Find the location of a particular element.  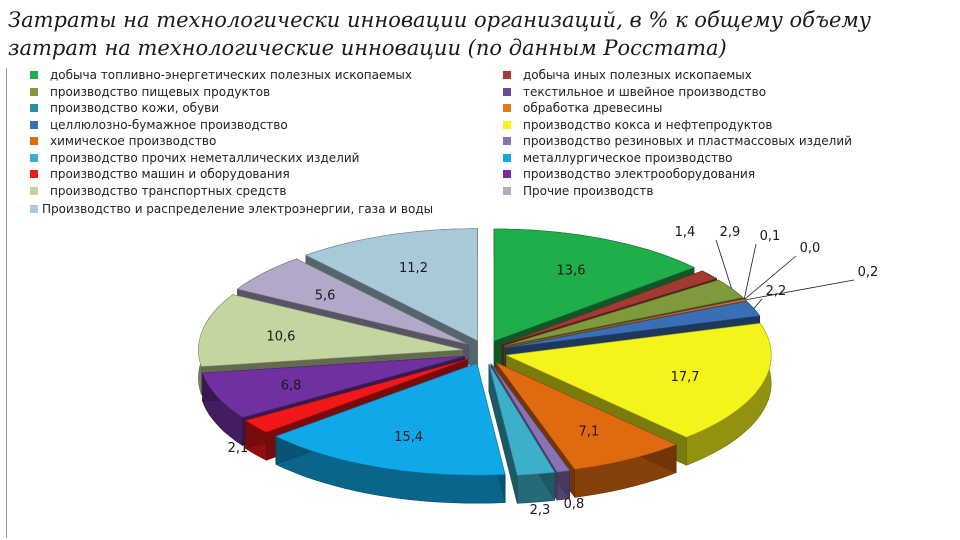

slice-value-label: 7,1 is located at coordinates (589, 431).